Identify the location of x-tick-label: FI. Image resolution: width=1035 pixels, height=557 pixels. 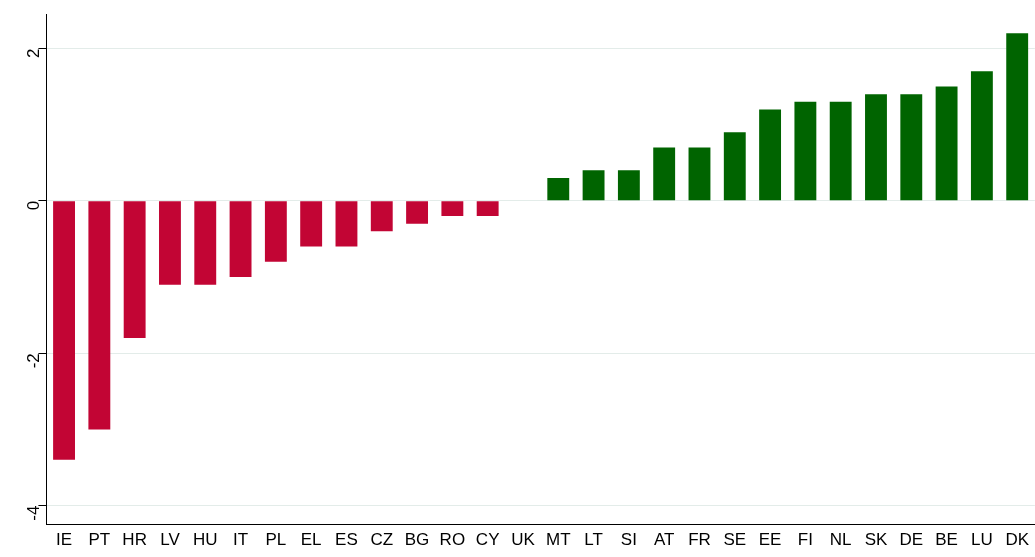
(805, 540).